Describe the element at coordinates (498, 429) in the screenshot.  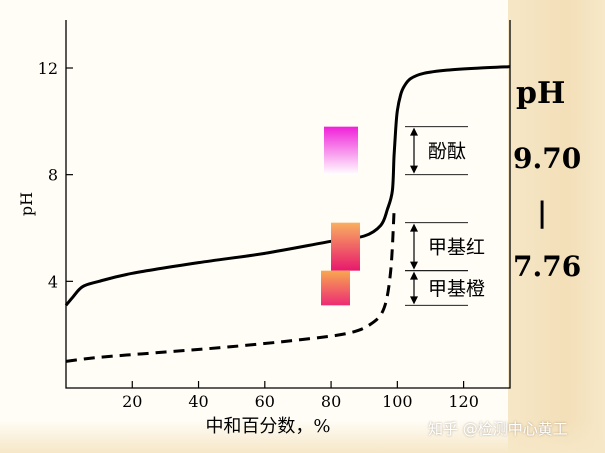
I see `watermark-text: 知乎 @检测中心黄工` at that location.